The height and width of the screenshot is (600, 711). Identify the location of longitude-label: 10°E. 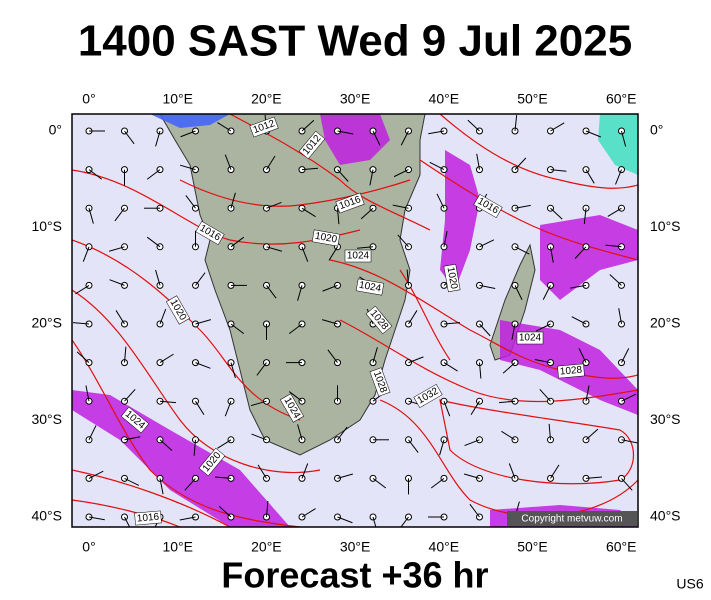
(177, 99).